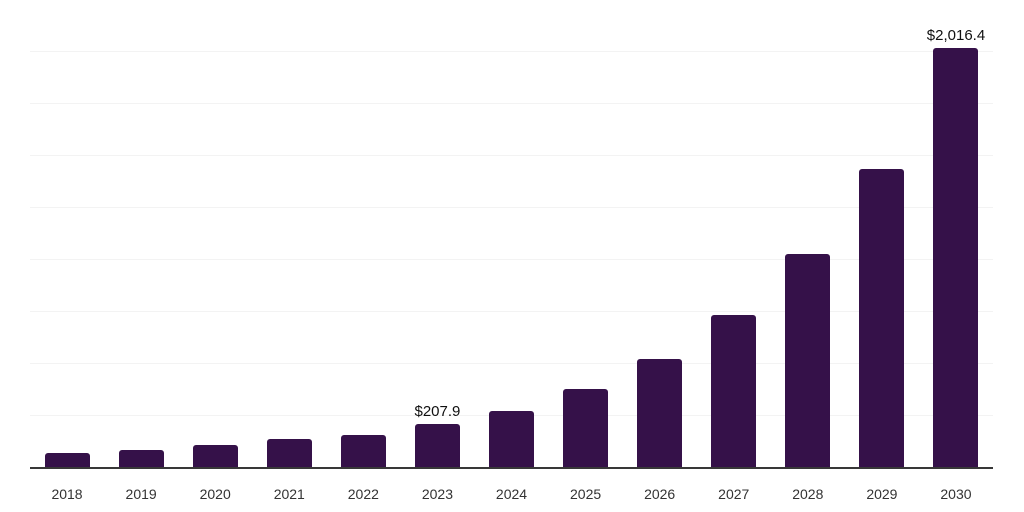 This screenshot has height=512, width=1024. Describe the element at coordinates (363, 450) in the screenshot. I see `bar-2022` at that location.